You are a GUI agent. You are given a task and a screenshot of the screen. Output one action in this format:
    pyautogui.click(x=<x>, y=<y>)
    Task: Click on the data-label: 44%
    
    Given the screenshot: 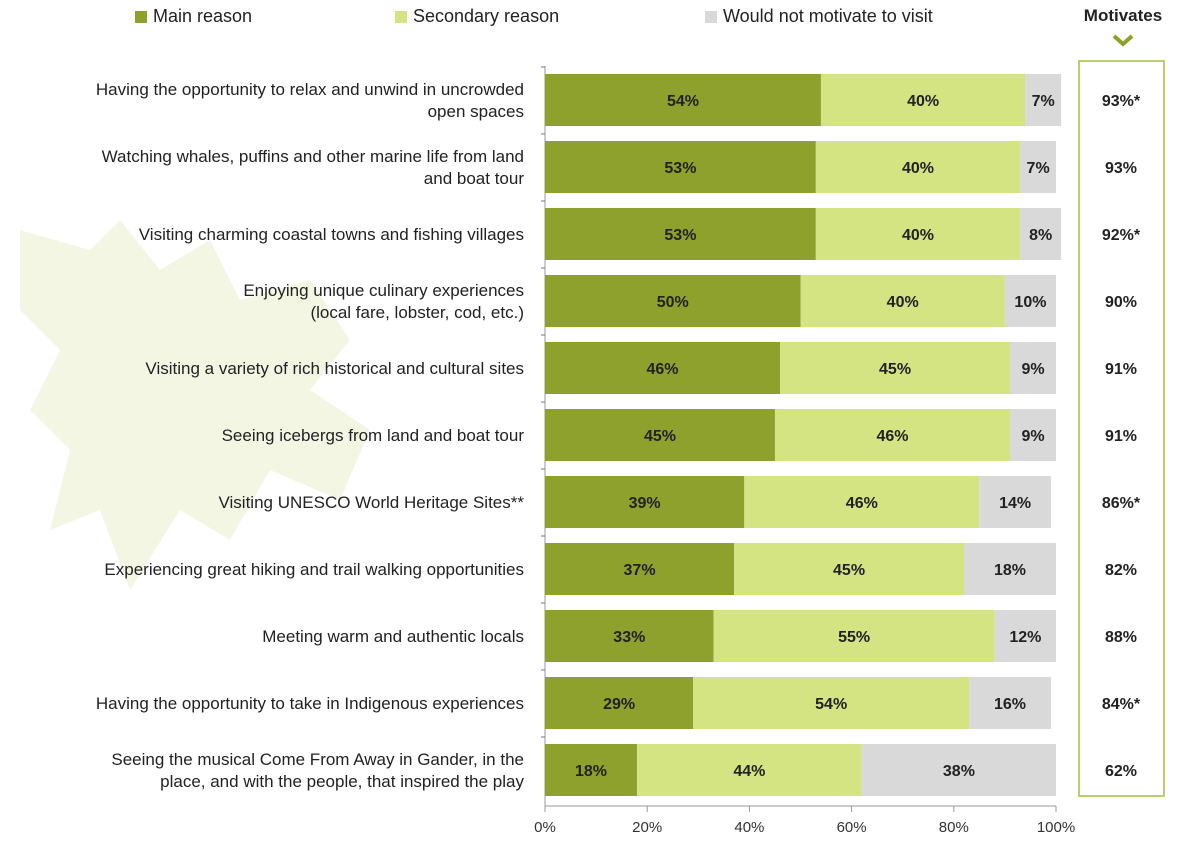 What is the action you would take?
    pyautogui.click(x=749, y=771)
    